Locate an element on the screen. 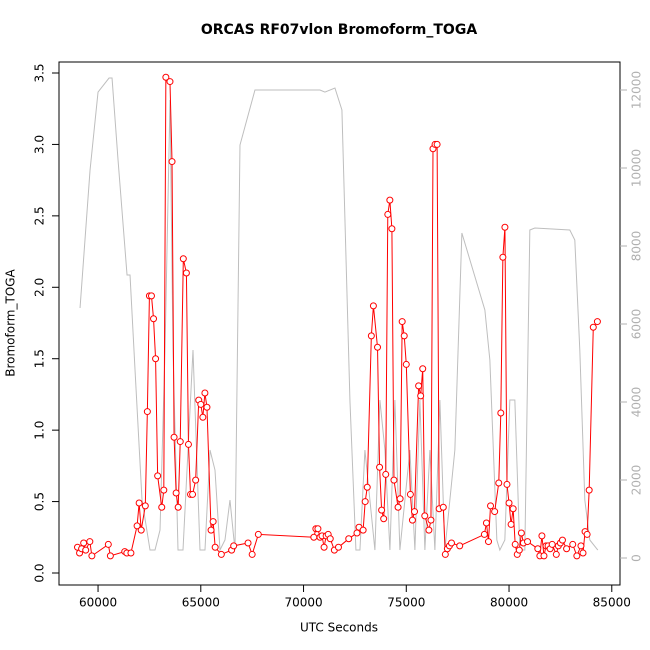 This screenshot has height=650, width=650. y2-tick-label: 6000 is located at coordinates (637, 324).